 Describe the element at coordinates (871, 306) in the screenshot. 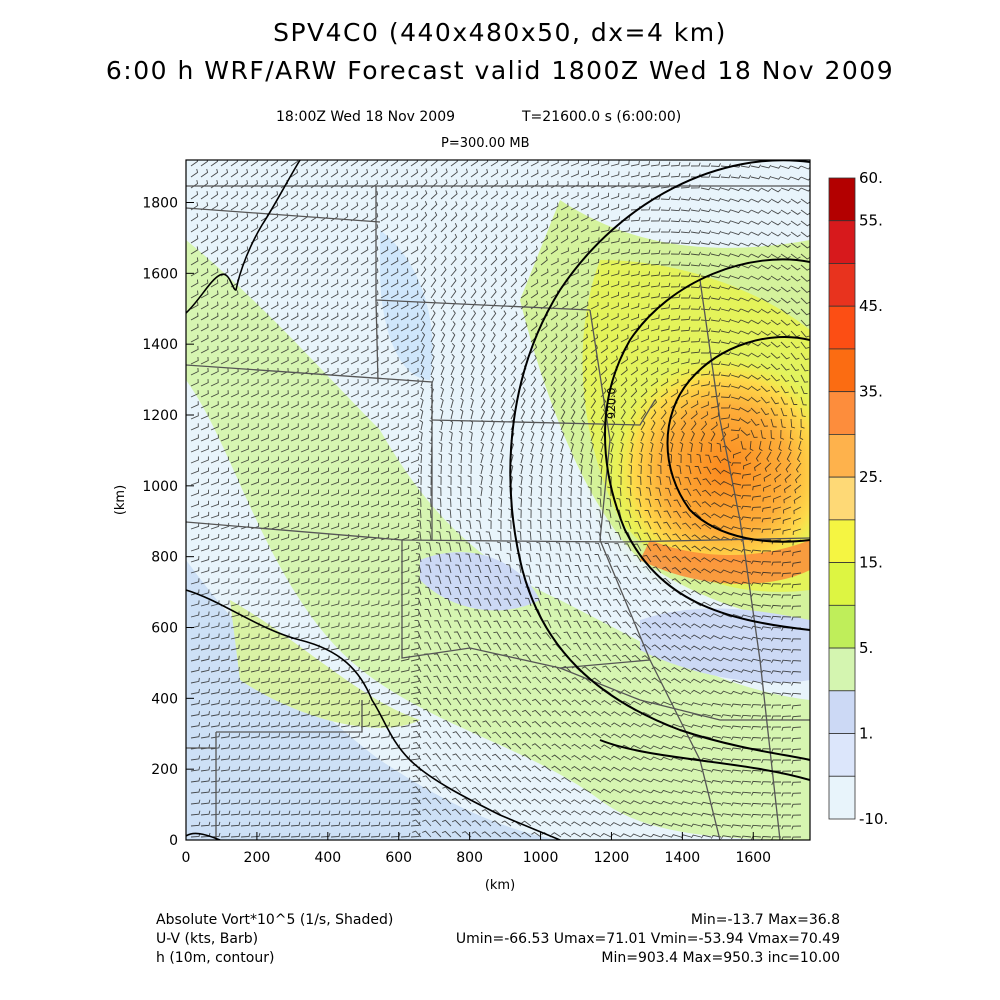

I see `colorbar-label: 45.` at that location.